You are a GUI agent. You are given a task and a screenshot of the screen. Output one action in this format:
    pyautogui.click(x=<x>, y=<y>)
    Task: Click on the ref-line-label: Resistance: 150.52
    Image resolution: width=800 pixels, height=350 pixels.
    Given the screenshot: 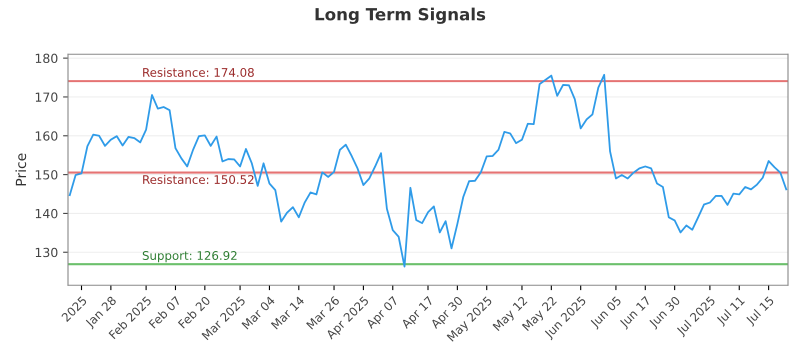 What is the action you would take?
    pyautogui.click(x=198, y=179)
    